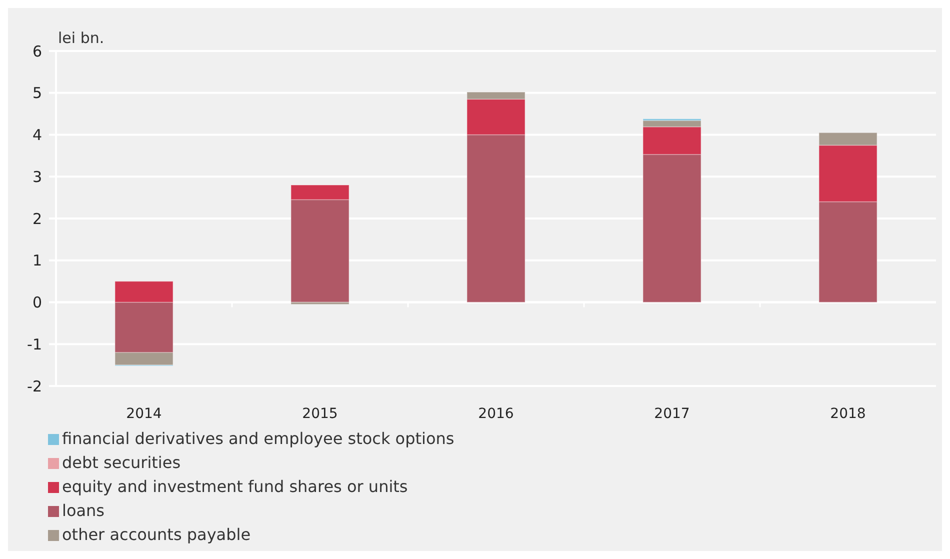 The image size is (950, 559). Describe the element at coordinates (34, 344) in the screenshot. I see `y-tick-label: -1` at that location.